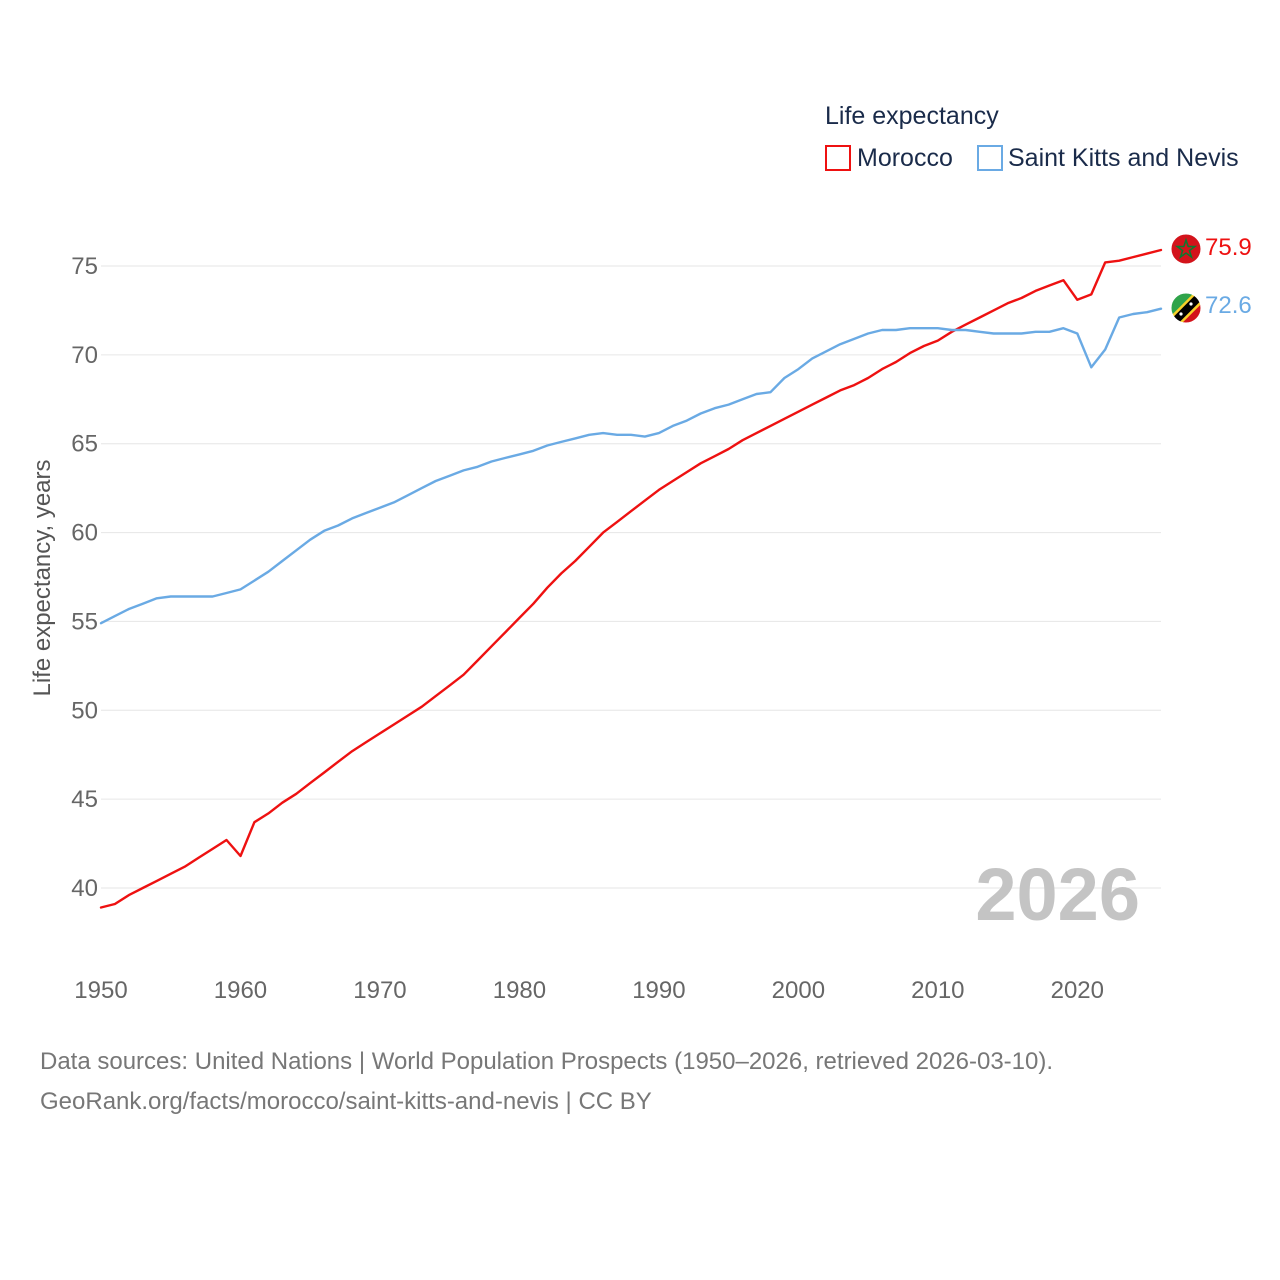  I want to click on end-value-morocco: 75.9, so click(1228, 247).